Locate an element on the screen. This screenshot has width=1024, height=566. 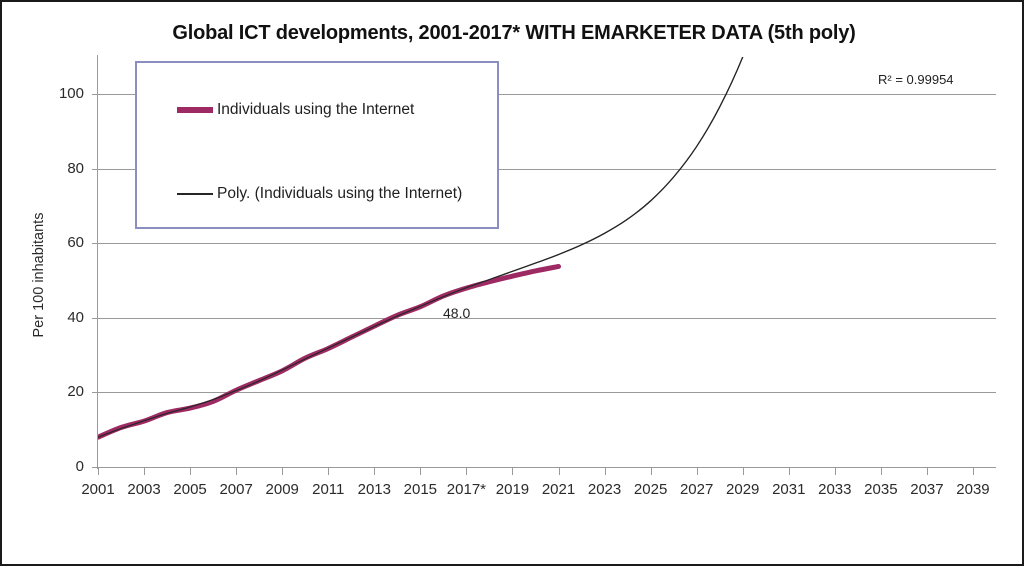
x-tick-label: 2039 is located at coordinates (973, 489).